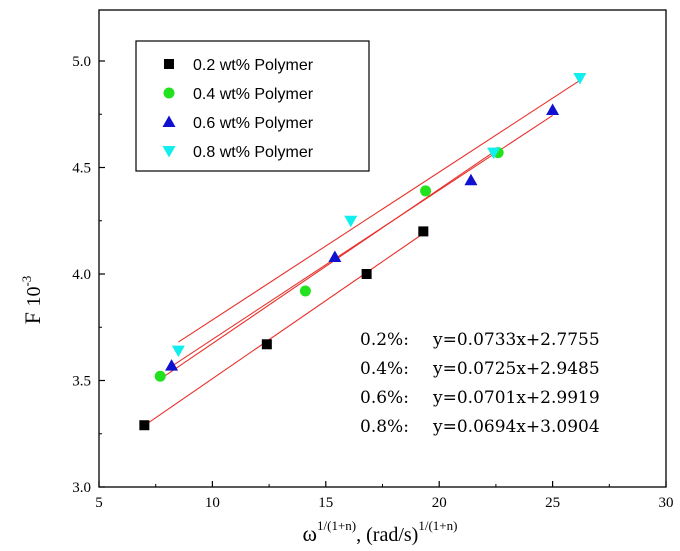  What do you see at coordinates (387, 535) in the screenshot?
I see `x-axis-title-mid: , (rad/s)` at bounding box center [387, 535].